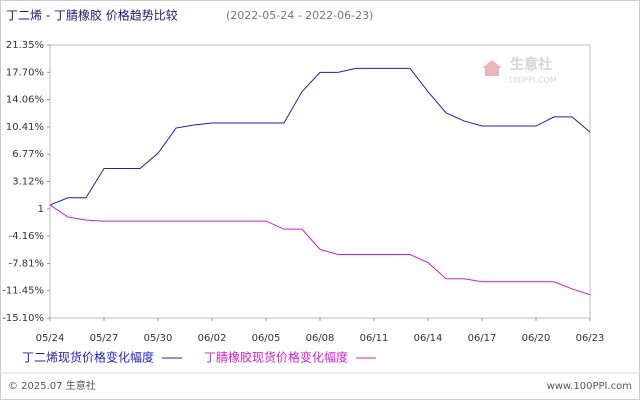  I want to click on watermark-icon, so click(492, 68).